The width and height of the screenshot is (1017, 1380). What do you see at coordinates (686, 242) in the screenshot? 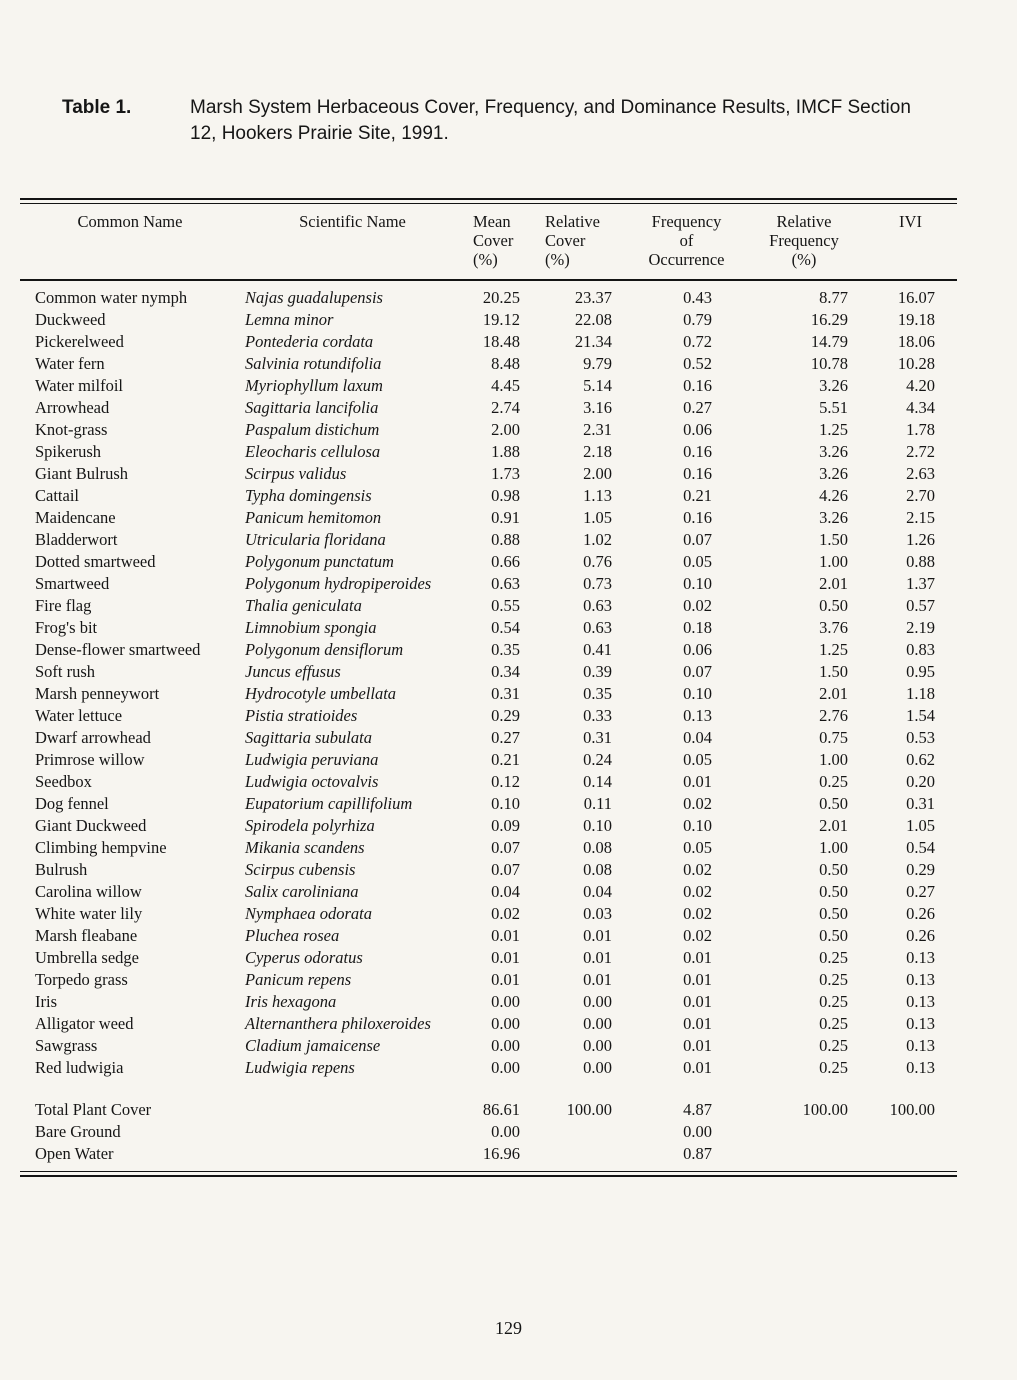
I see `col-header-frequency-occurrence: Frequency of Occurrence` at bounding box center [686, 242].